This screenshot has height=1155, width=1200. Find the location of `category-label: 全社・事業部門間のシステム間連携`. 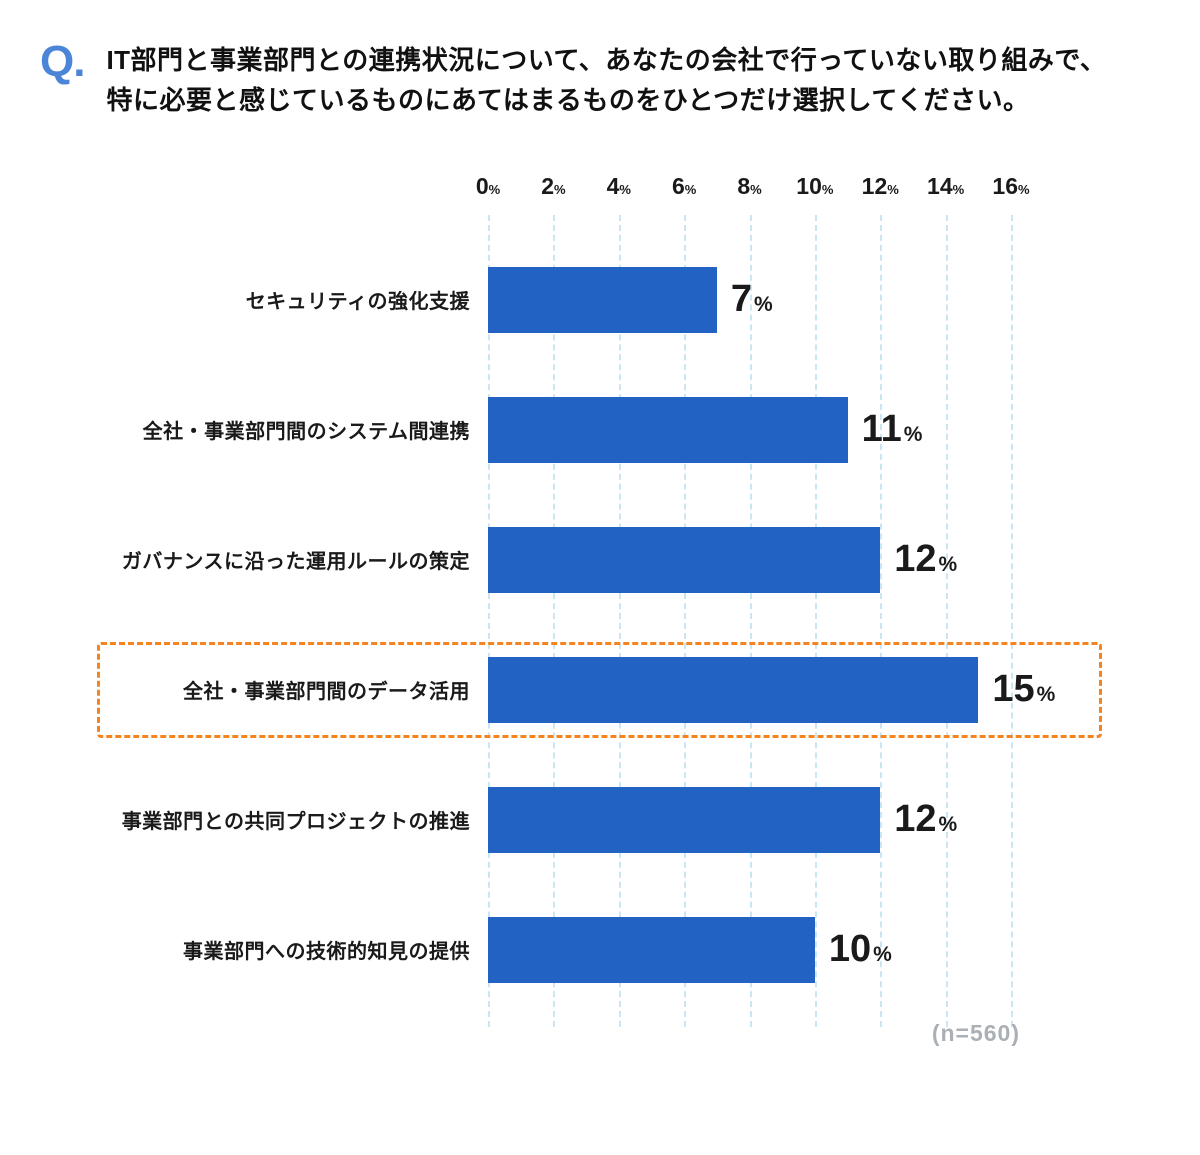

category-label: 全社・事業部門間のシステム間連携 is located at coordinates (306, 432).